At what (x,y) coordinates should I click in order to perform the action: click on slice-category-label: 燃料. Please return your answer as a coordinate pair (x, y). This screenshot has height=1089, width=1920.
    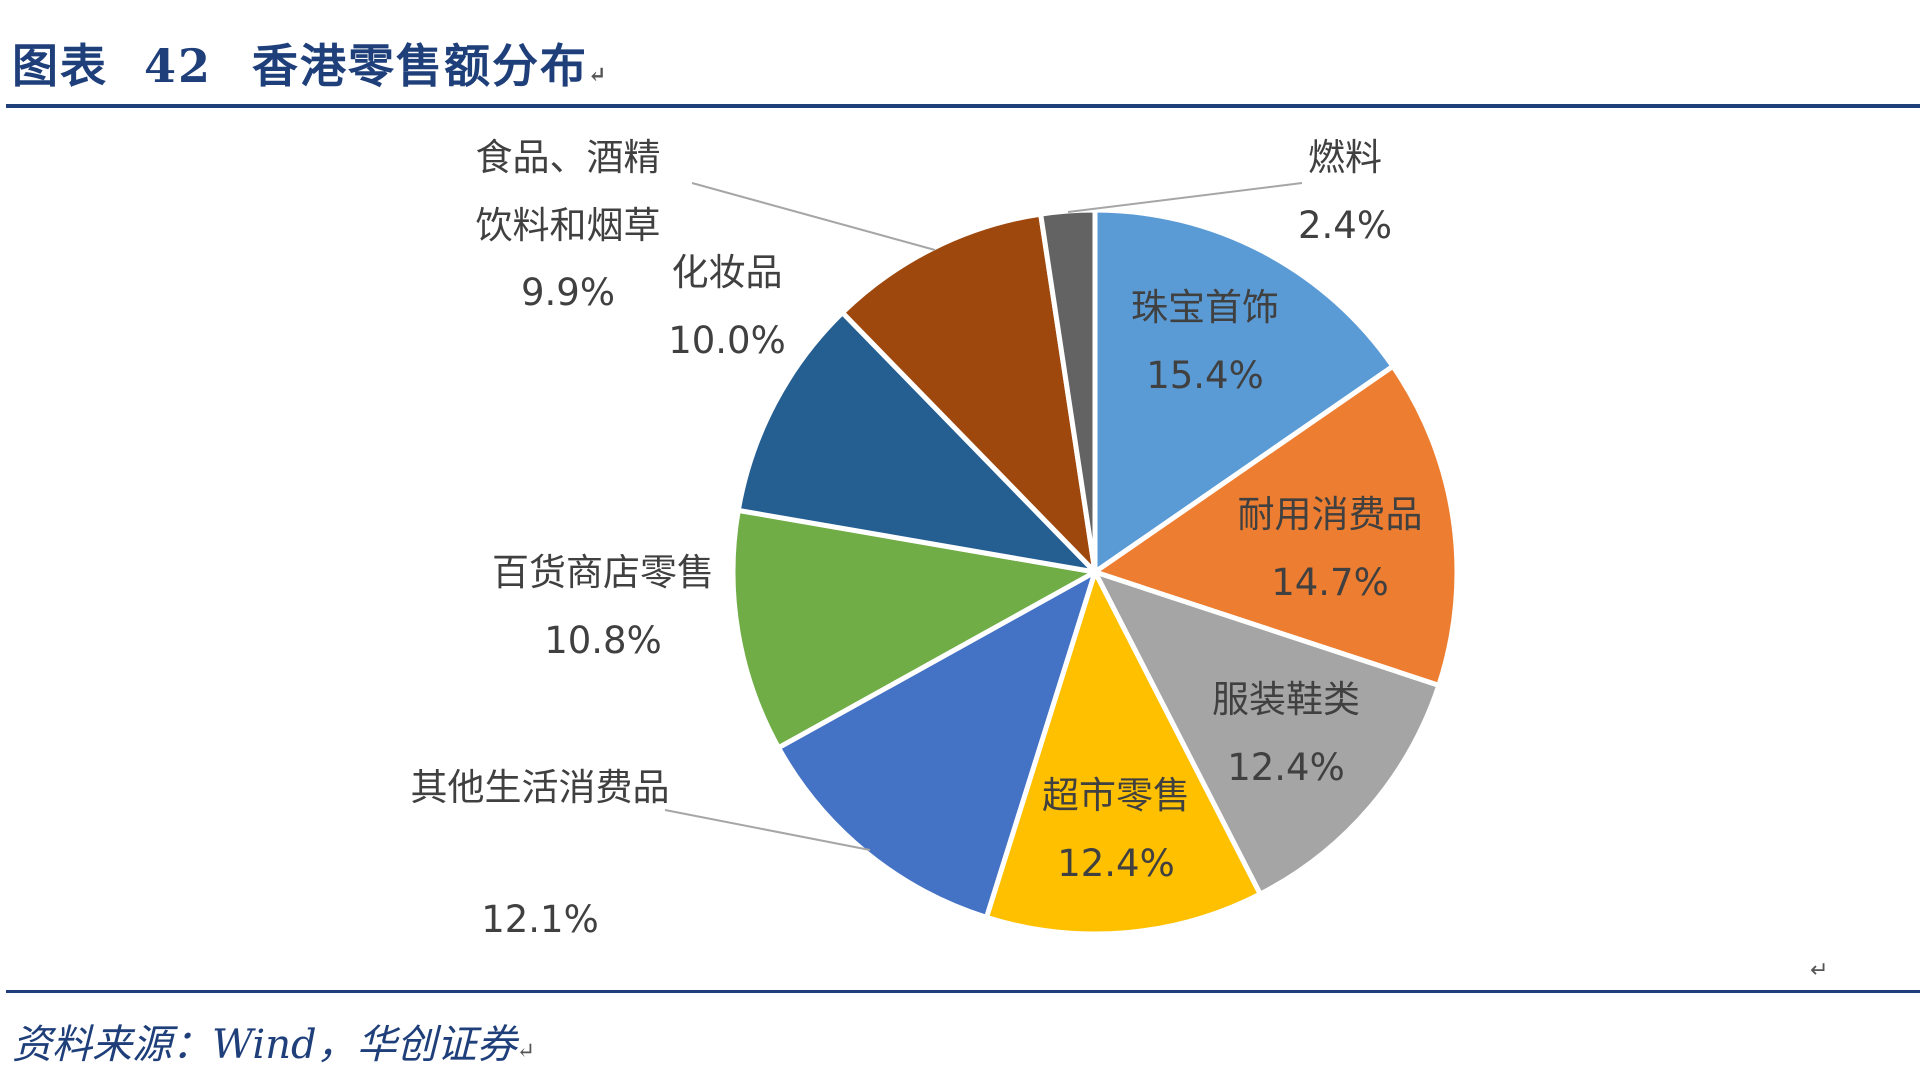
    Looking at the image, I should click on (1345, 157).